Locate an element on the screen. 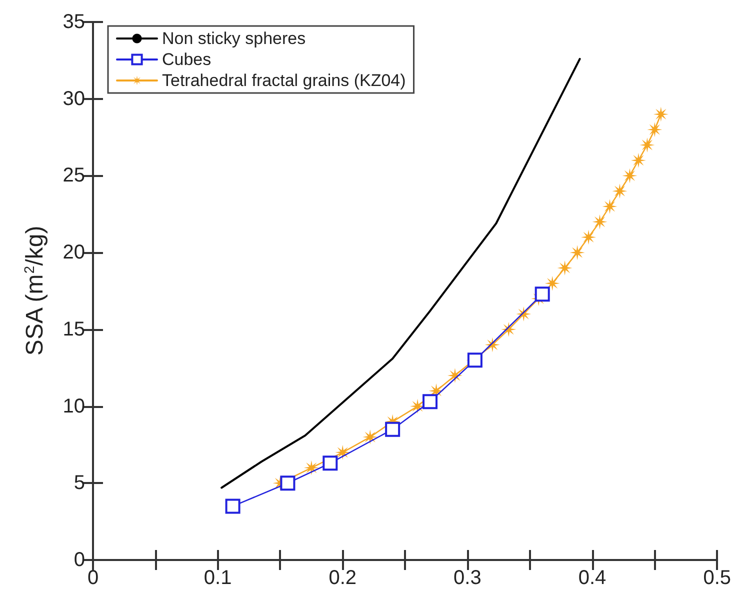  x-tick-label: 0.5 is located at coordinates (717, 578).